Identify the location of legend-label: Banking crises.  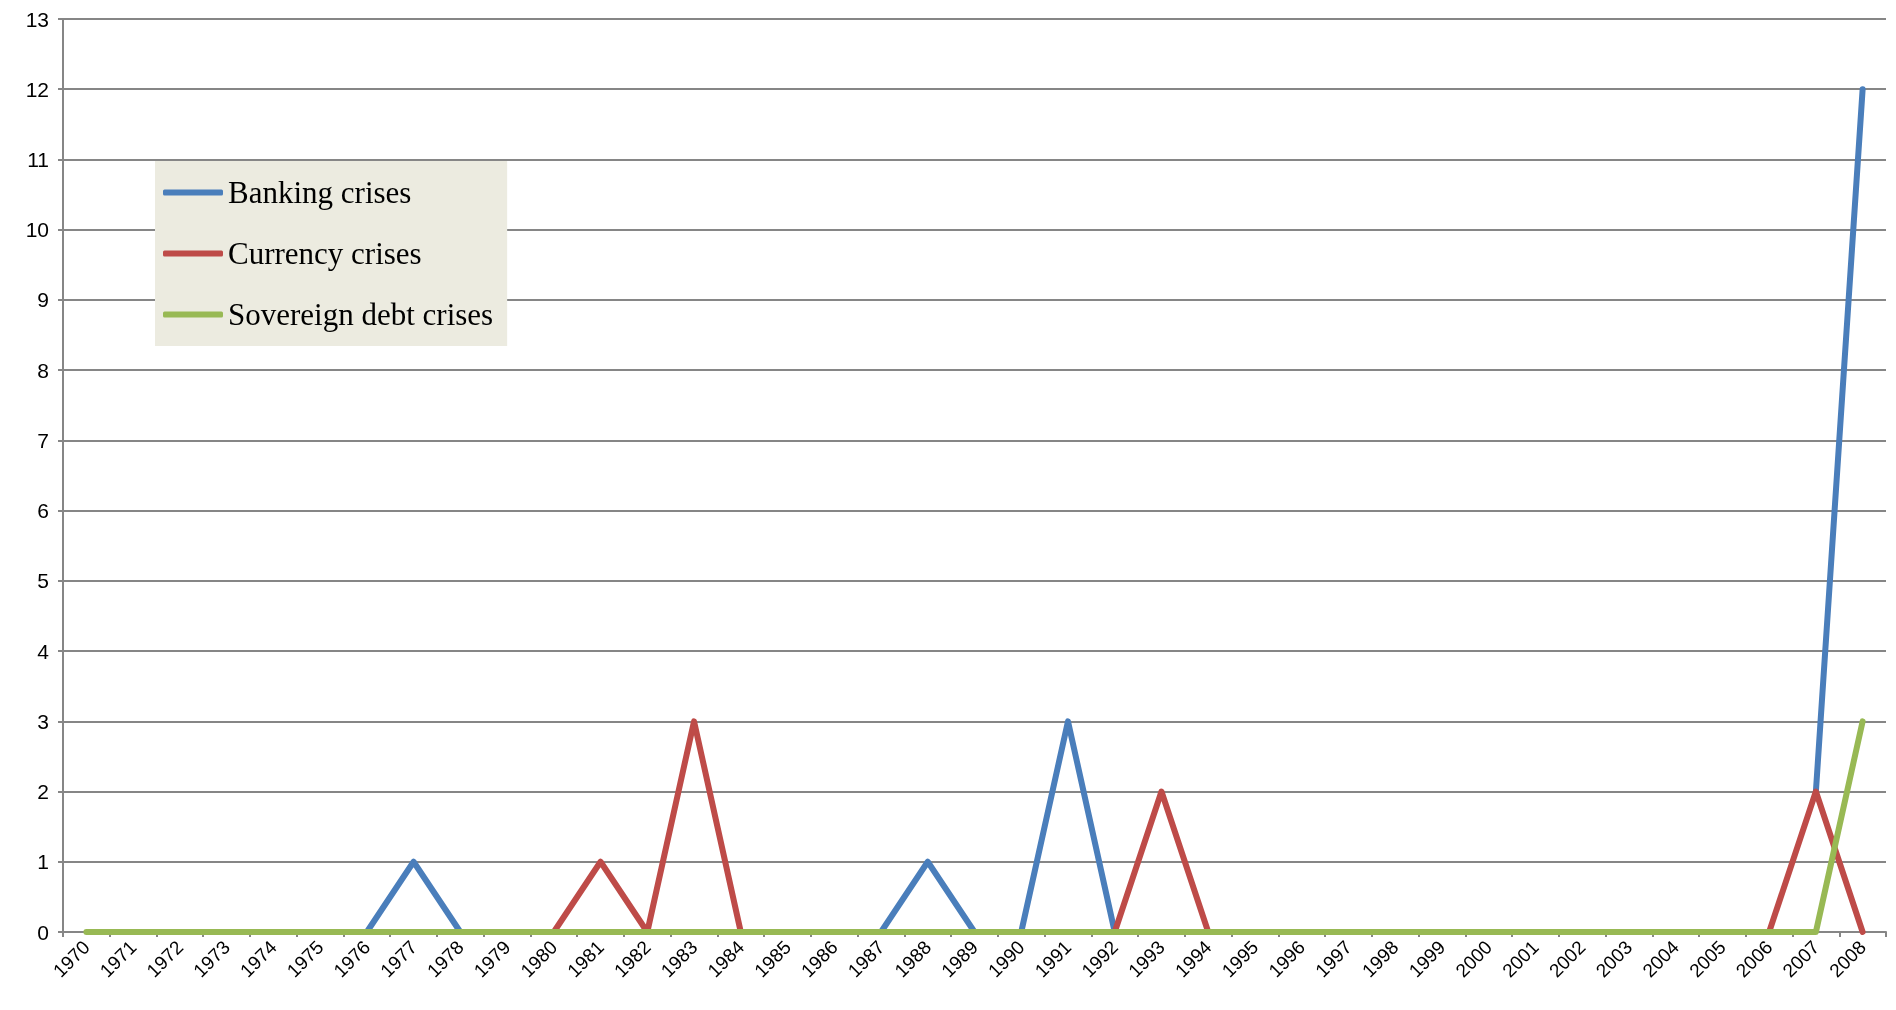
(320, 192).